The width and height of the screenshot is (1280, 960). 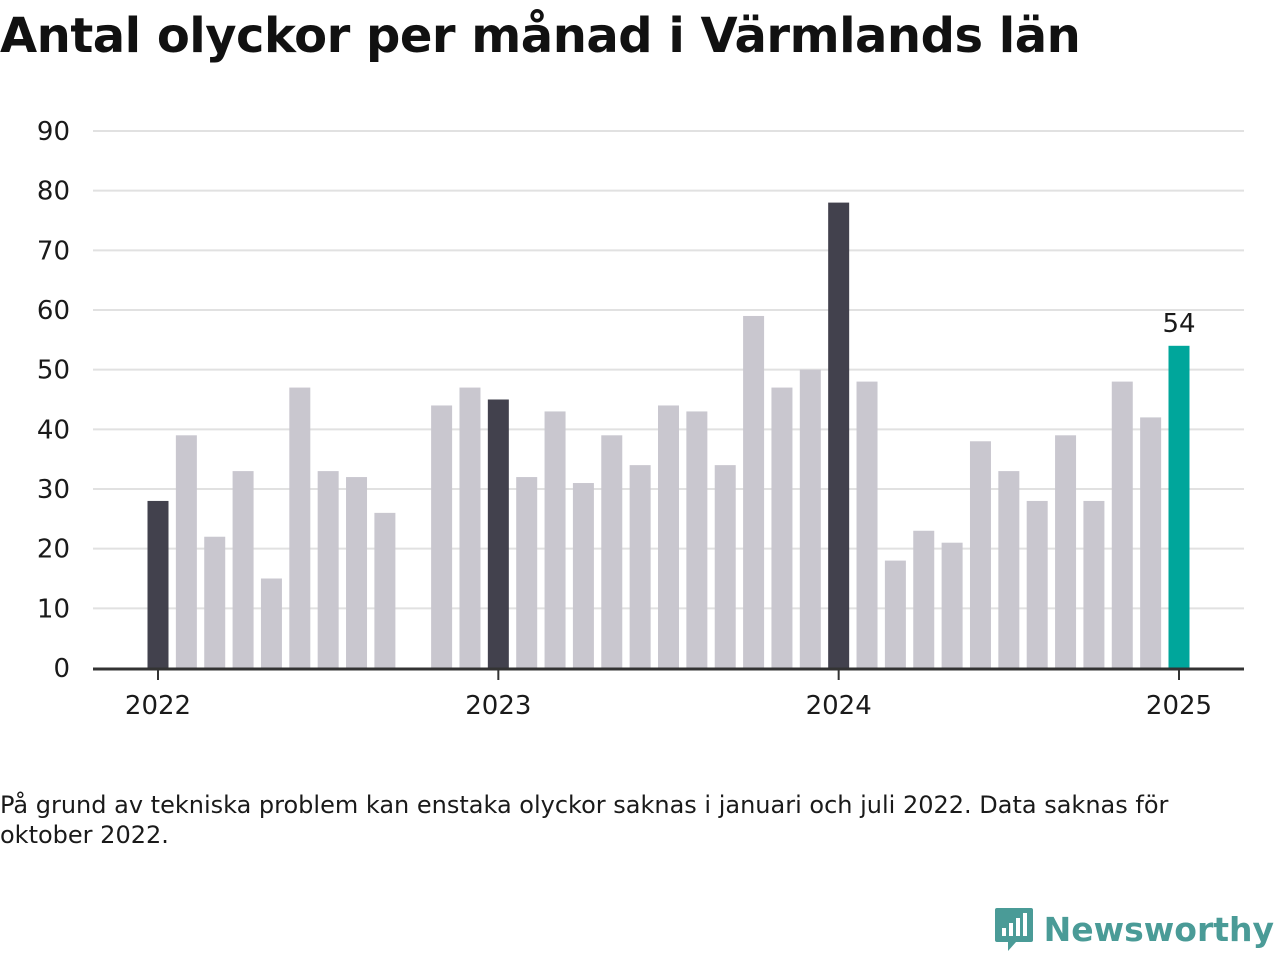 I want to click on value-label: 54, so click(x=1178, y=324).